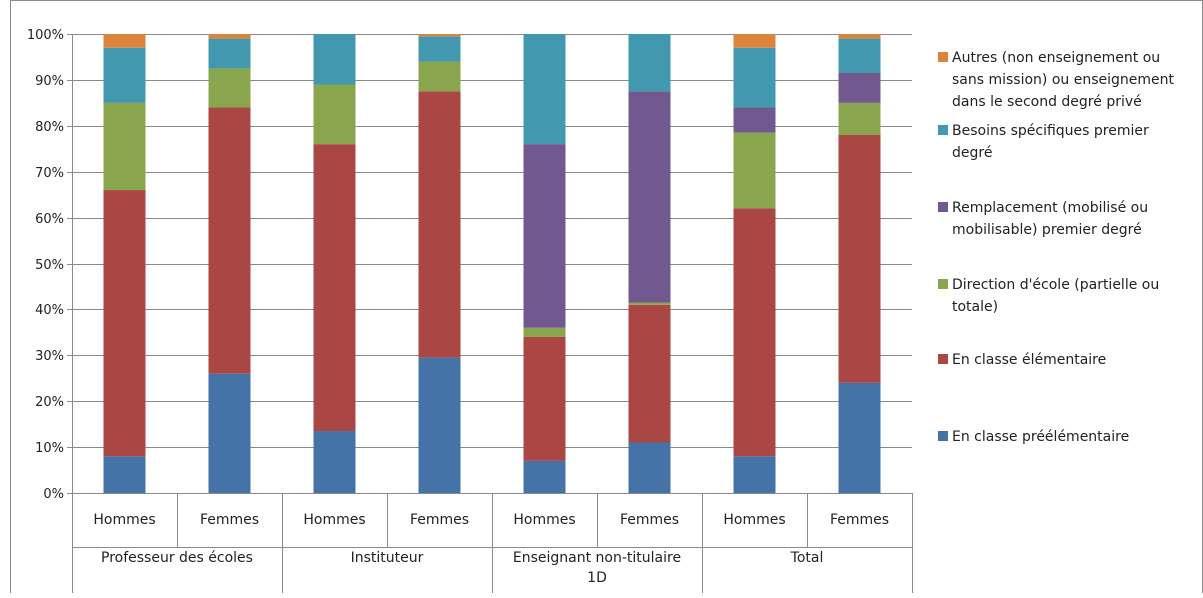 The width and height of the screenshot is (1203, 598). I want to click on x-group-label: Total, so click(807, 558).